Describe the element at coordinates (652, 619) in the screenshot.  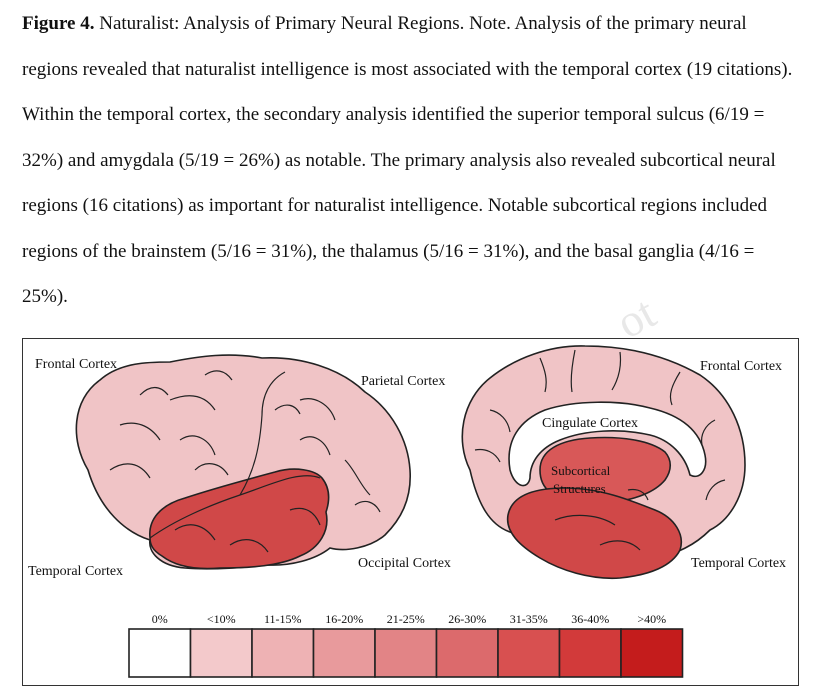
I see `legend-label: >40%` at that location.